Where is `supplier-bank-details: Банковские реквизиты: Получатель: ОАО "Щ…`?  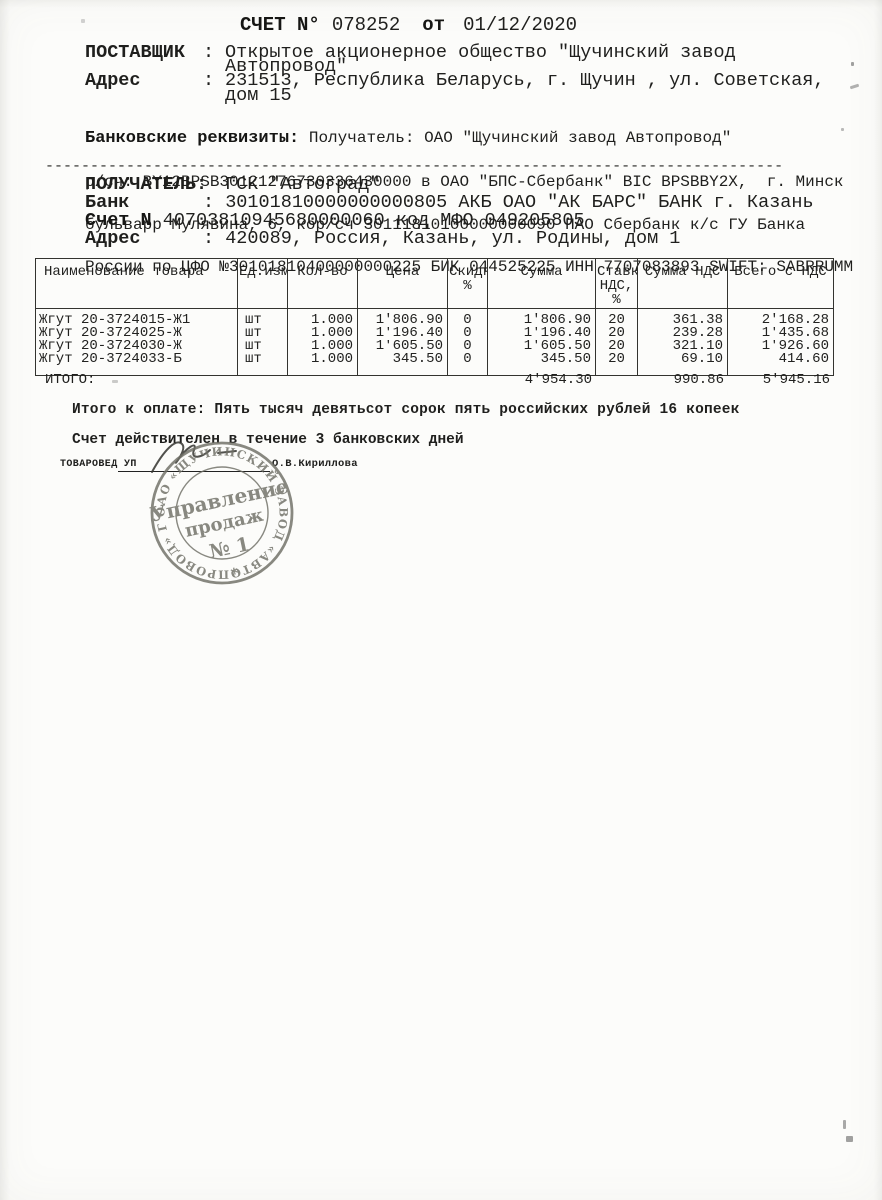
supplier-bank-details: Банковские реквизиты: Получатель: ОАО "Щ… is located at coordinates (469, 203).